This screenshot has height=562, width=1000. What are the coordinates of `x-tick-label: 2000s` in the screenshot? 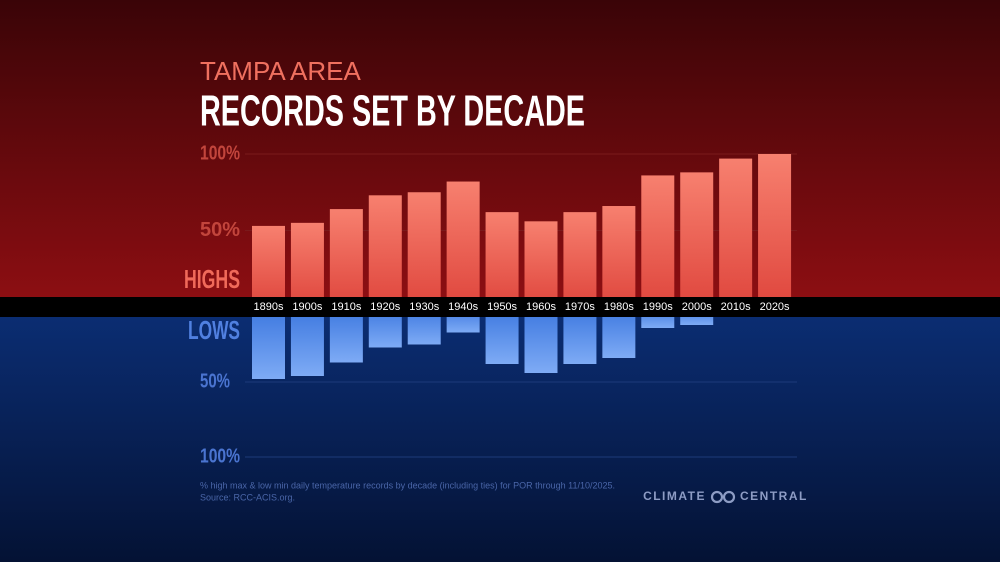 It's located at (697, 307).